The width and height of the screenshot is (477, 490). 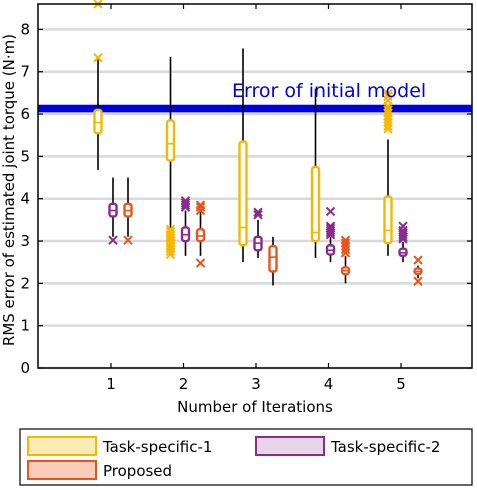 I want to click on y-tick-label: 0, so click(x=25, y=368).